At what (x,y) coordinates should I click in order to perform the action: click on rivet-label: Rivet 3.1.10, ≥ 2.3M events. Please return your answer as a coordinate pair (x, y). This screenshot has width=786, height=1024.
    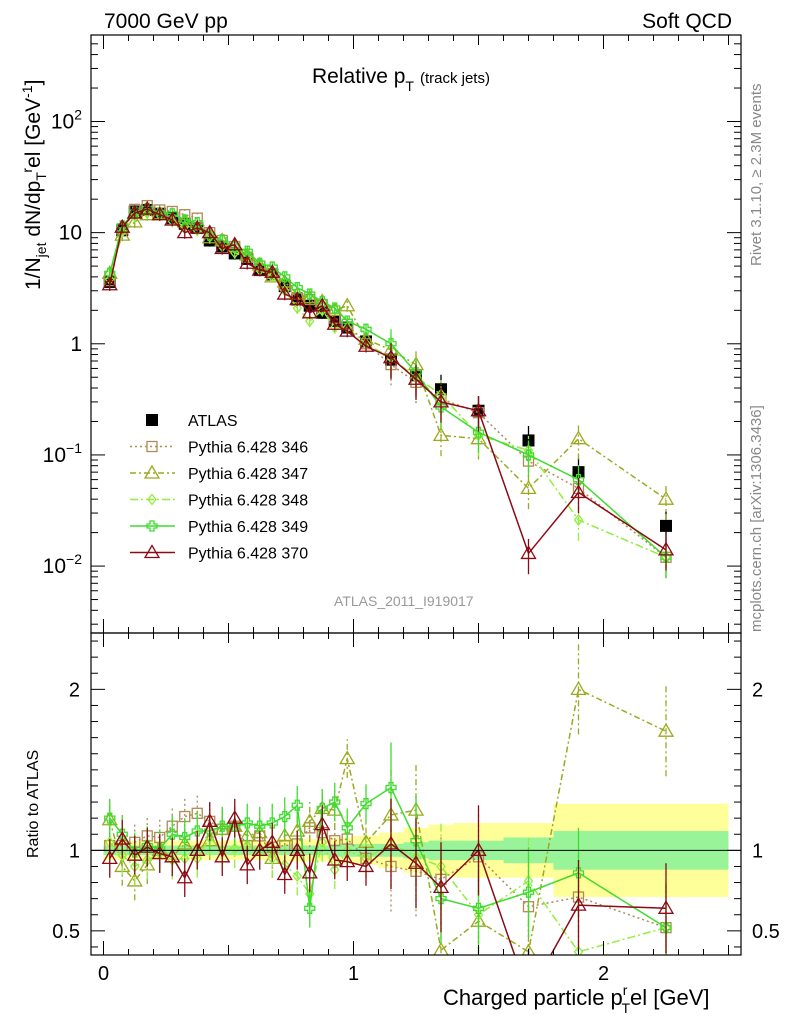
    Looking at the image, I should click on (756, 175).